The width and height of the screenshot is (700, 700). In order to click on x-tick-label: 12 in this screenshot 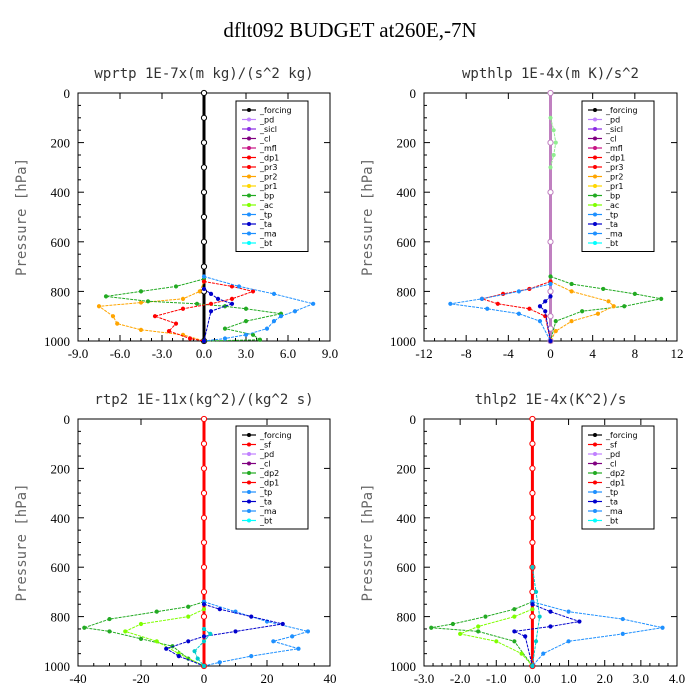, I will do `click(677, 353)`.